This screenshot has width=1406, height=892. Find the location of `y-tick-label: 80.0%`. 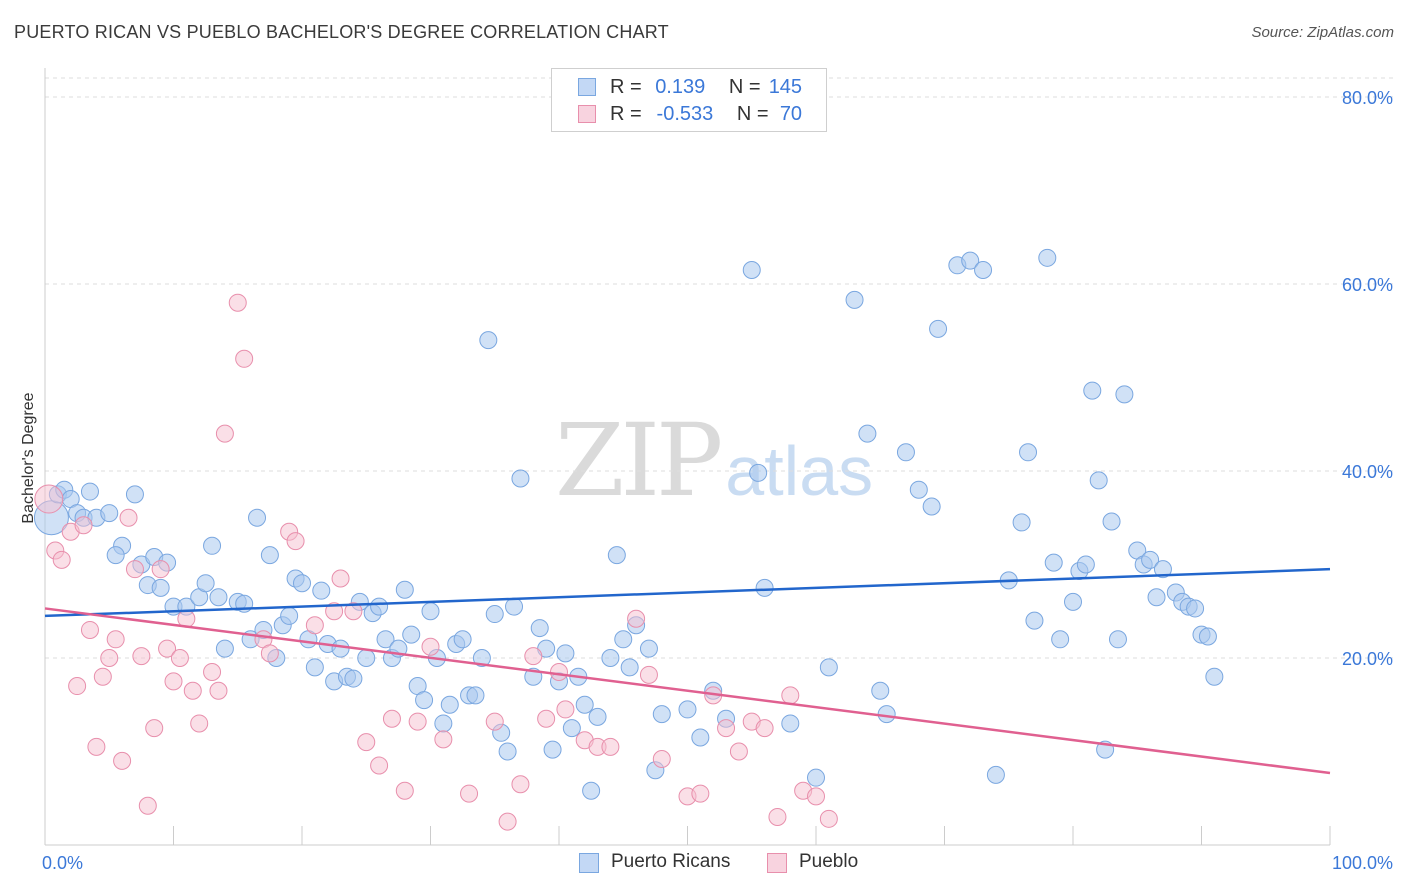

y-tick-label: 80.0% is located at coordinates (1367, 98).